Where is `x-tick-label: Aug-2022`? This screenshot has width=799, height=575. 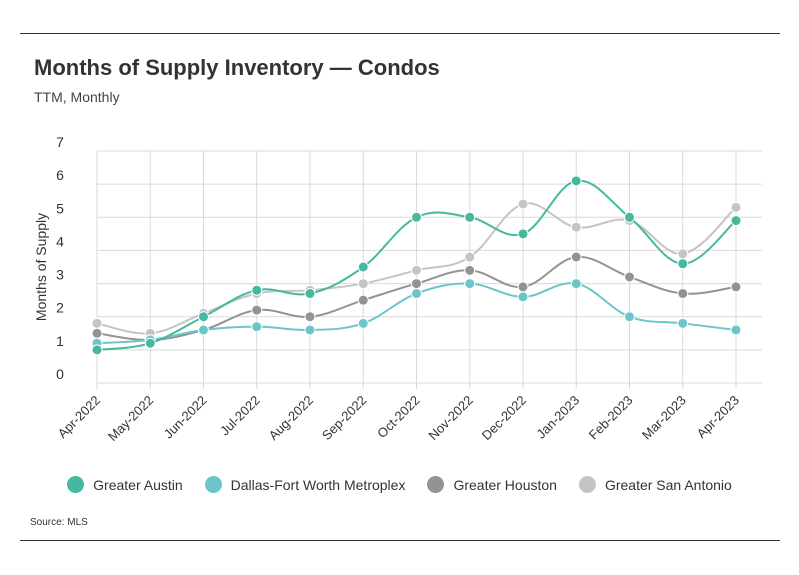
x-tick-label: Aug-2022 is located at coordinates (291, 418).